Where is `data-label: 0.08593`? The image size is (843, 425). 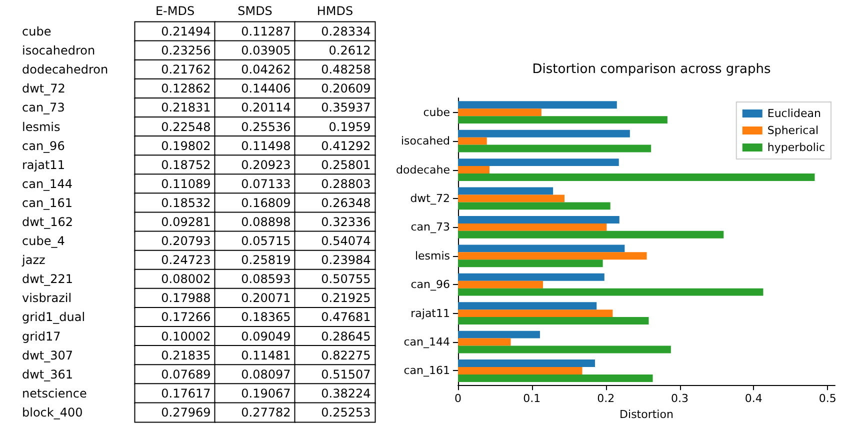
data-label: 0.08593 is located at coordinates (266, 279).